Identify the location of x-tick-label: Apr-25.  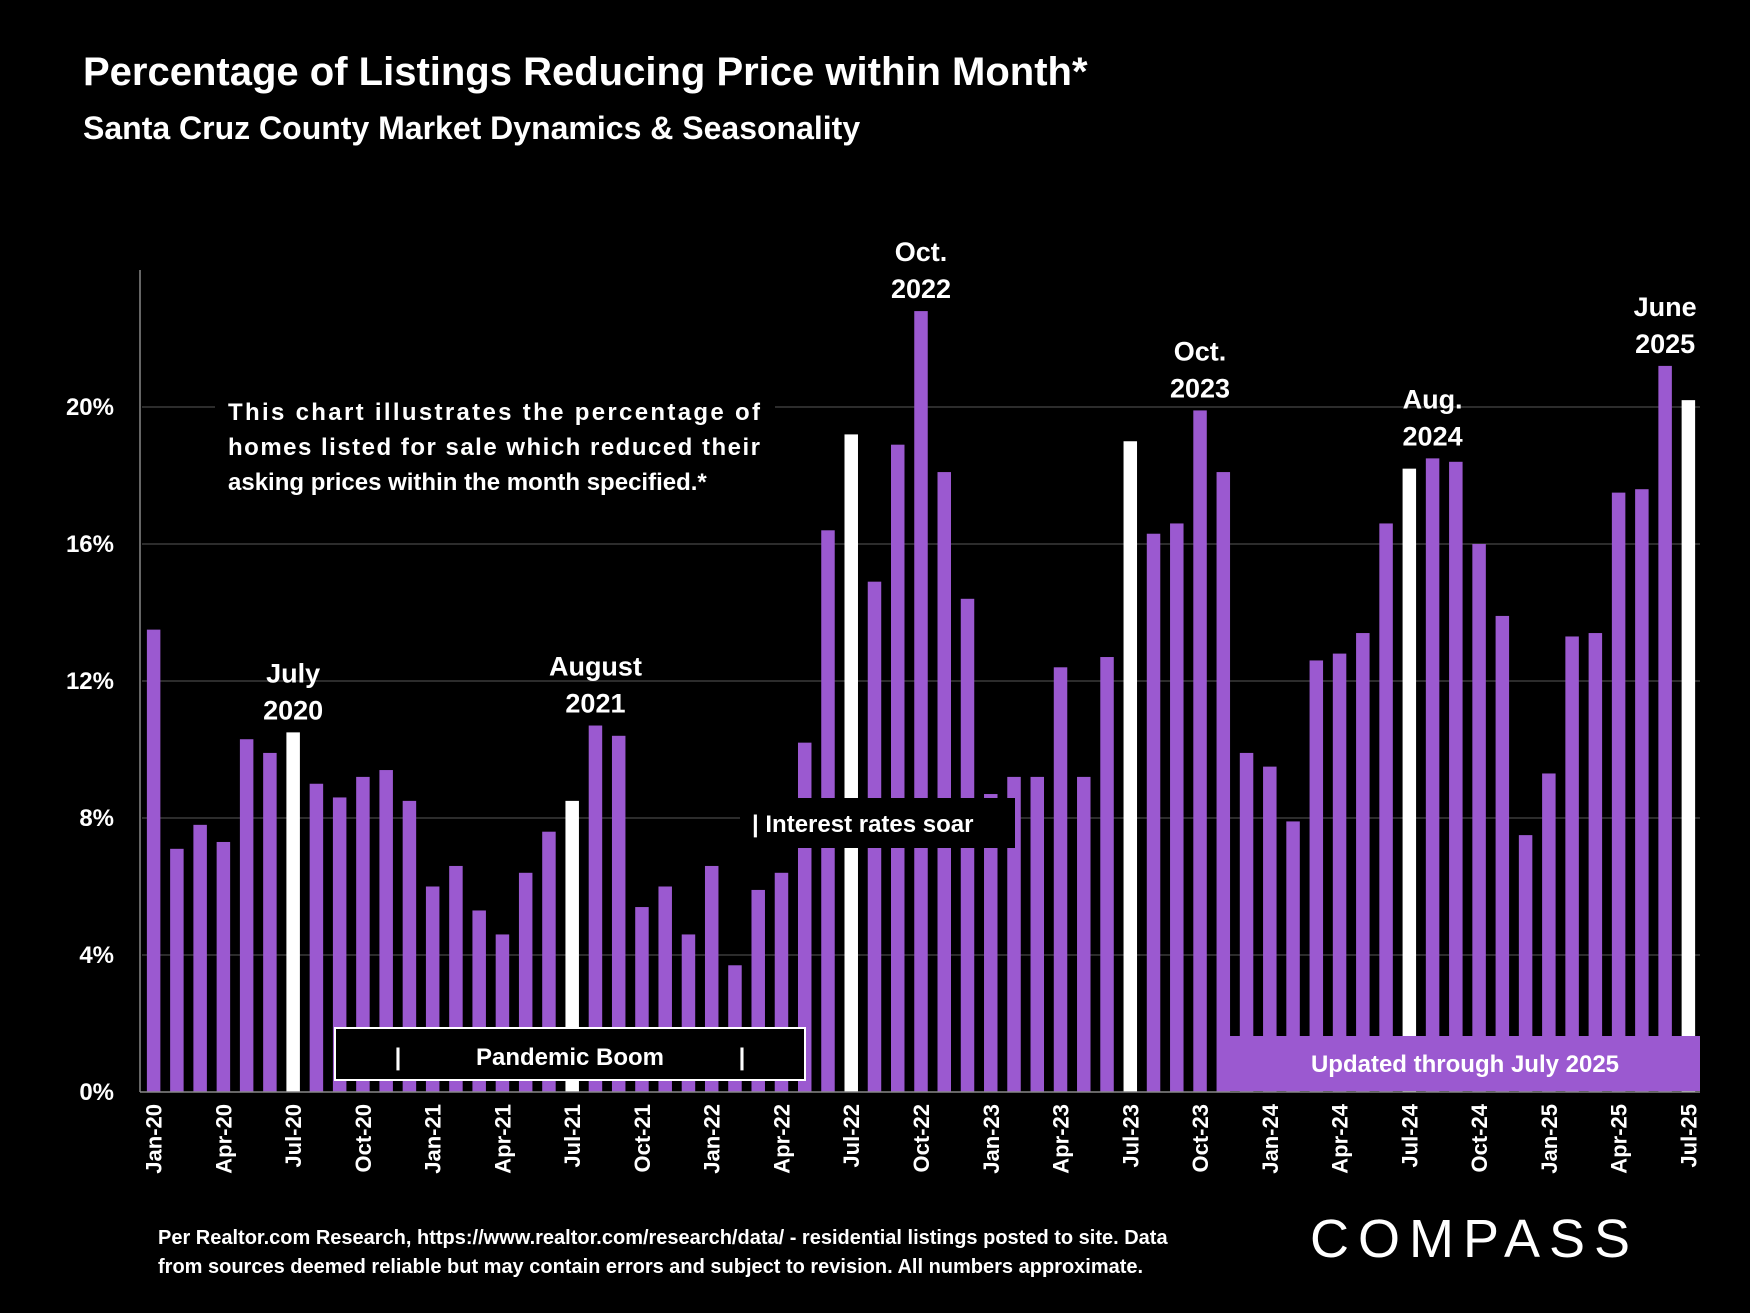
(1619, 1139).